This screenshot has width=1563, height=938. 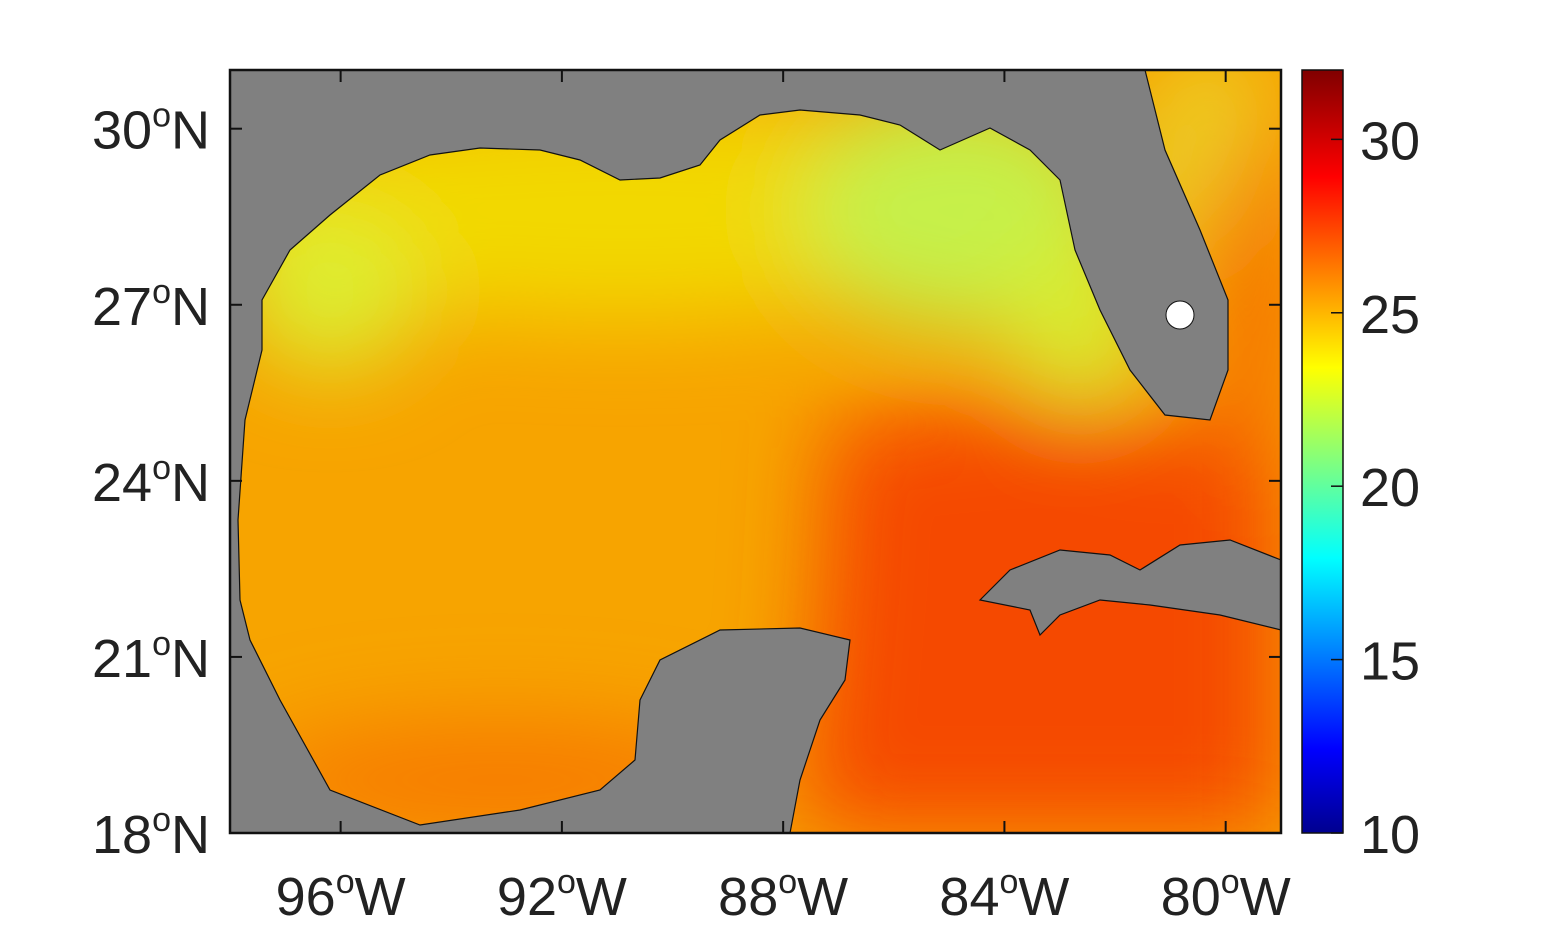 I want to click on colorbar-tick-label: 10, so click(x=1390, y=835).